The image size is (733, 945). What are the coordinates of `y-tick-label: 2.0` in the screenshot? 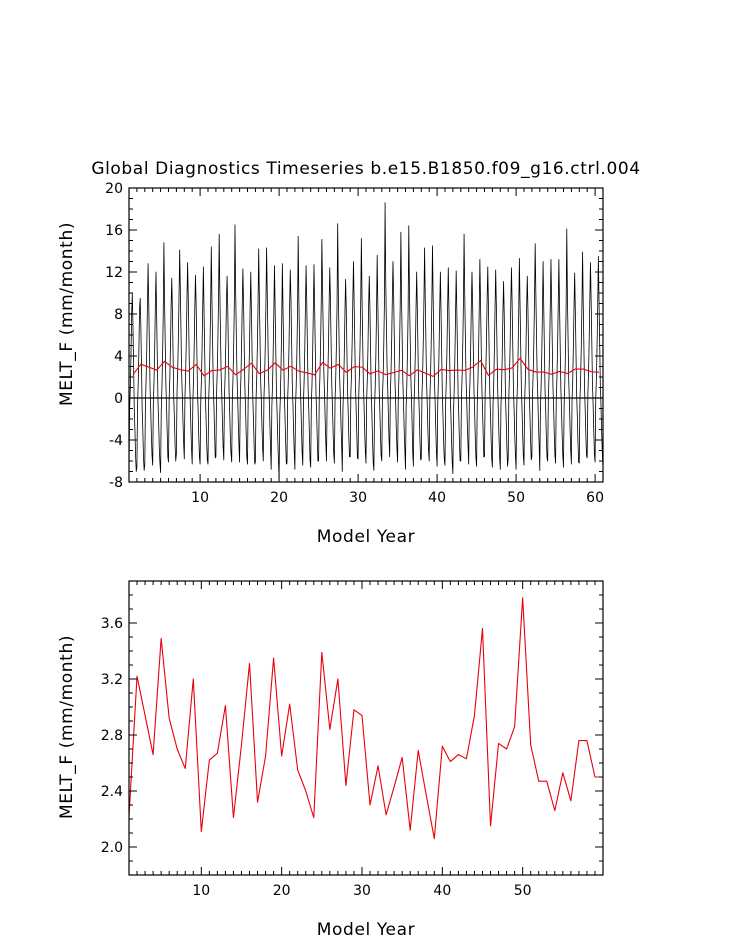 It's located at (112, 848).